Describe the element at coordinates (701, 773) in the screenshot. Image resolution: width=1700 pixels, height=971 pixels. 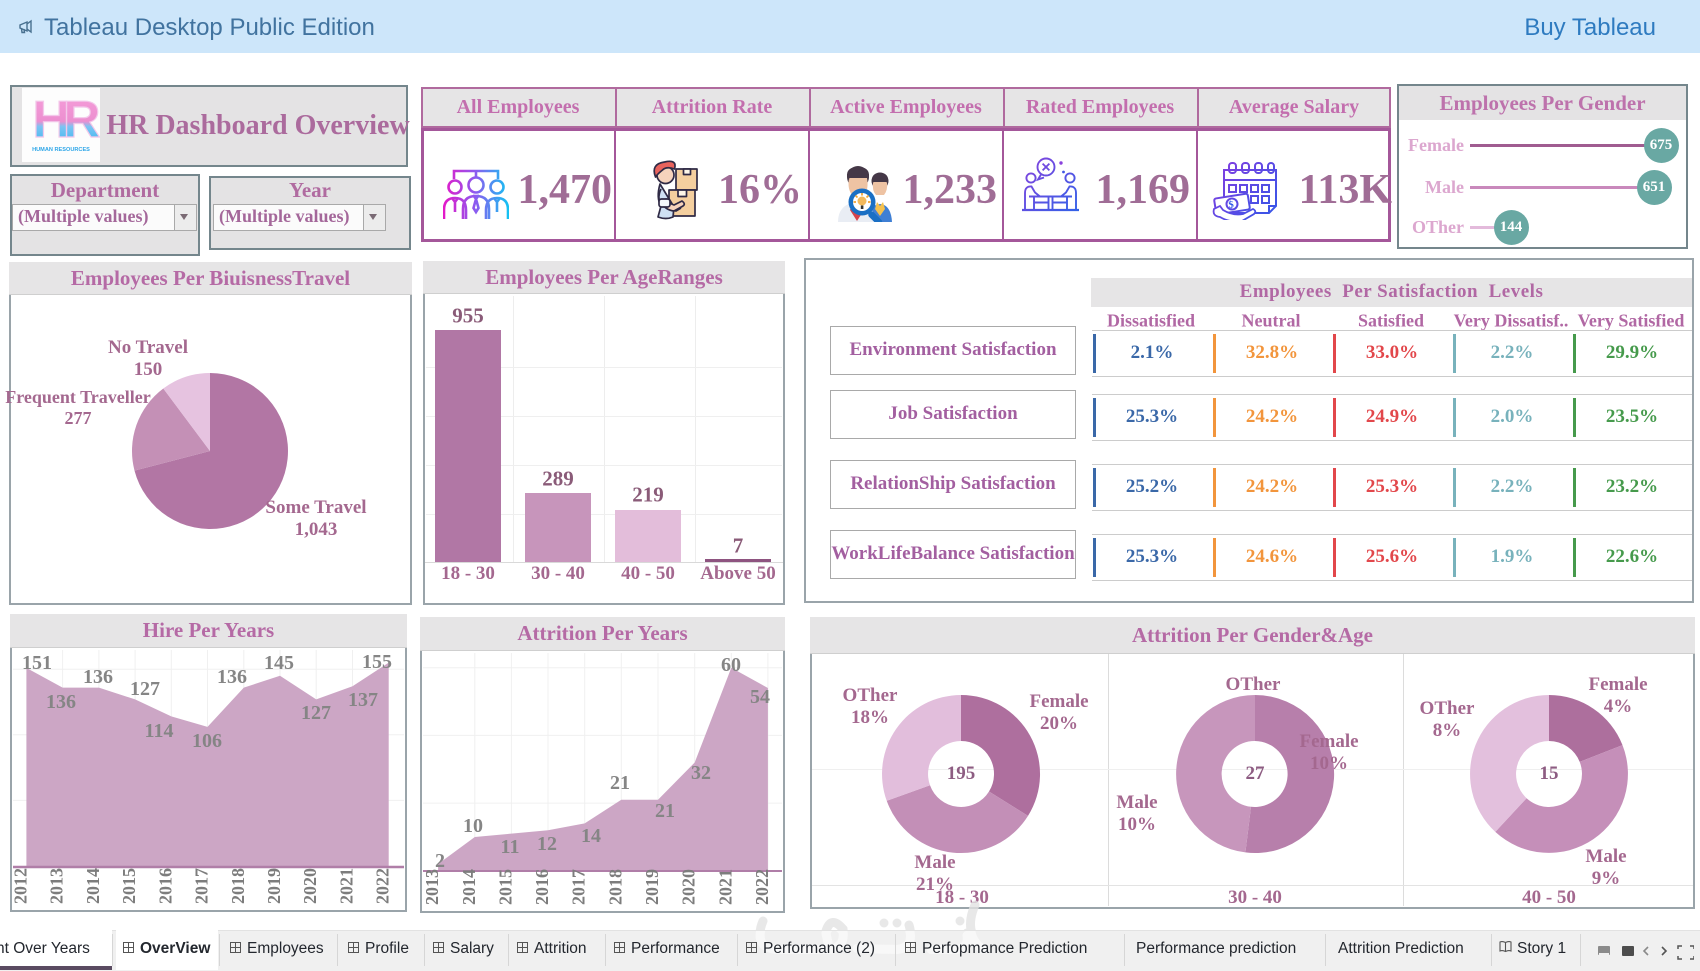
I see `svg-text: 32` at that location.